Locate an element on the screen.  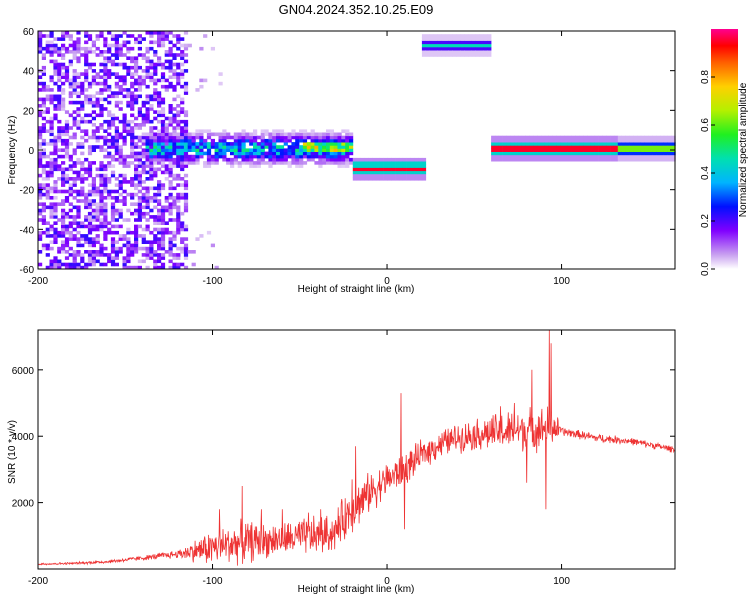
snr-xlabel: Height of straight line (km) is located at coordinates (356, 589).